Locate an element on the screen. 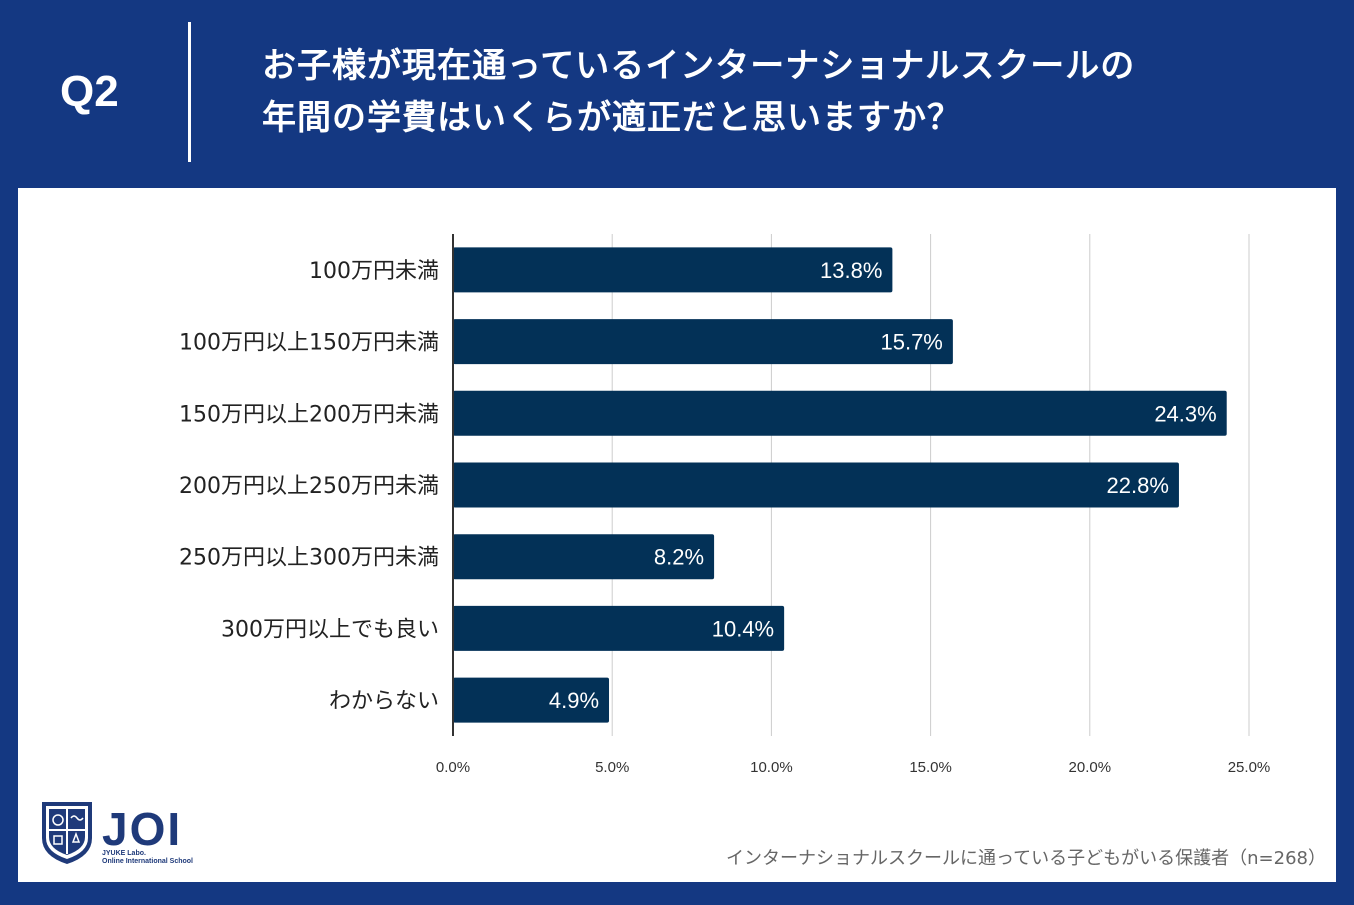  sample-footnote: インターナショナルスクールに通っている子どもがいる保護者（n=268） is located at coordinates (1026, 858).